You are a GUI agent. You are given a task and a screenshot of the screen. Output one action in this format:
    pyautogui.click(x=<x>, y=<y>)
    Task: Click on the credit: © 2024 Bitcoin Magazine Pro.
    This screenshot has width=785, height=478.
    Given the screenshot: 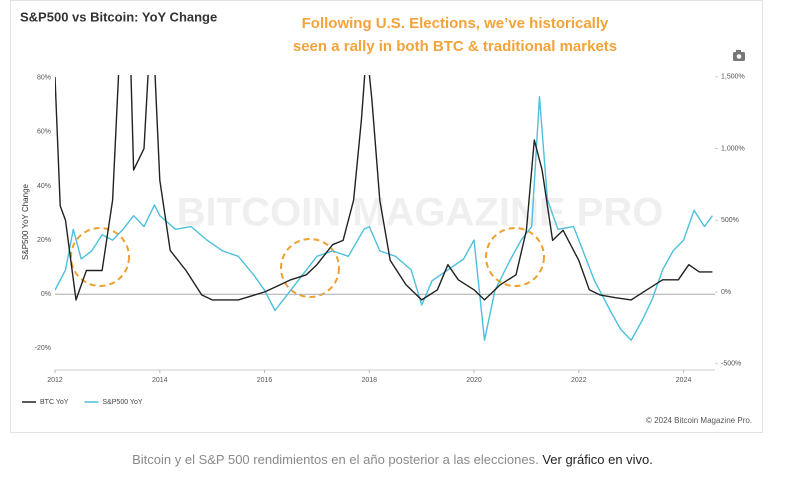 What is the action you would take?
    pyautogui.click(x=699, y=420)
    